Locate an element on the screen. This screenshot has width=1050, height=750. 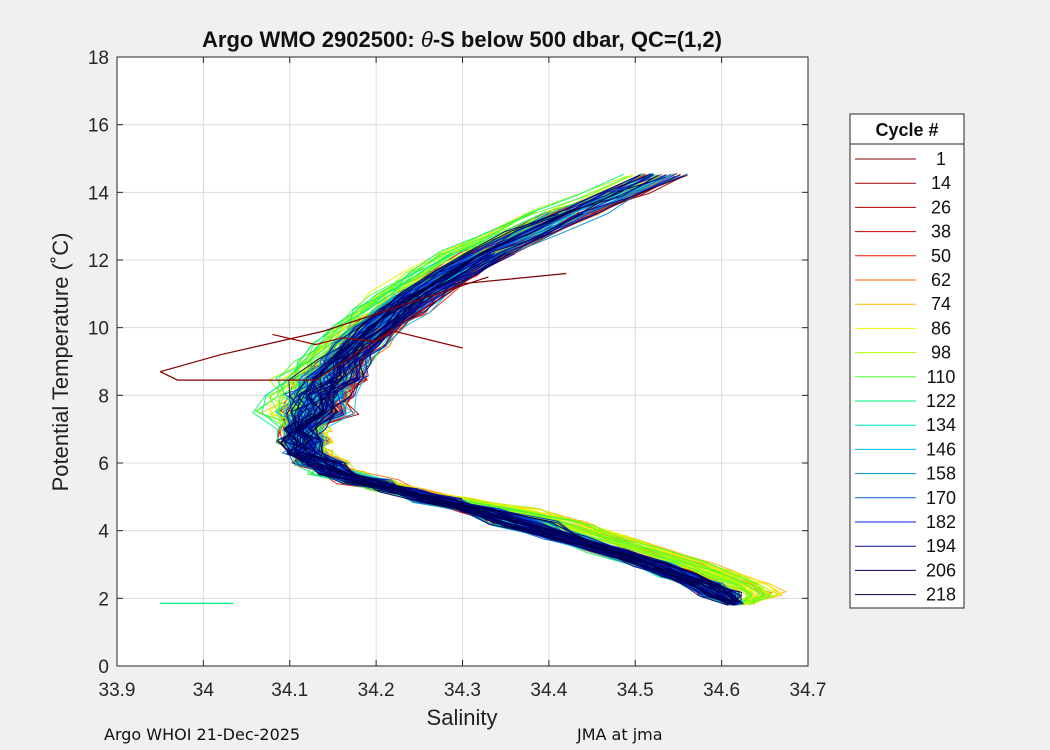
y-tick-label: 4 is located at coordinates (103, 532).